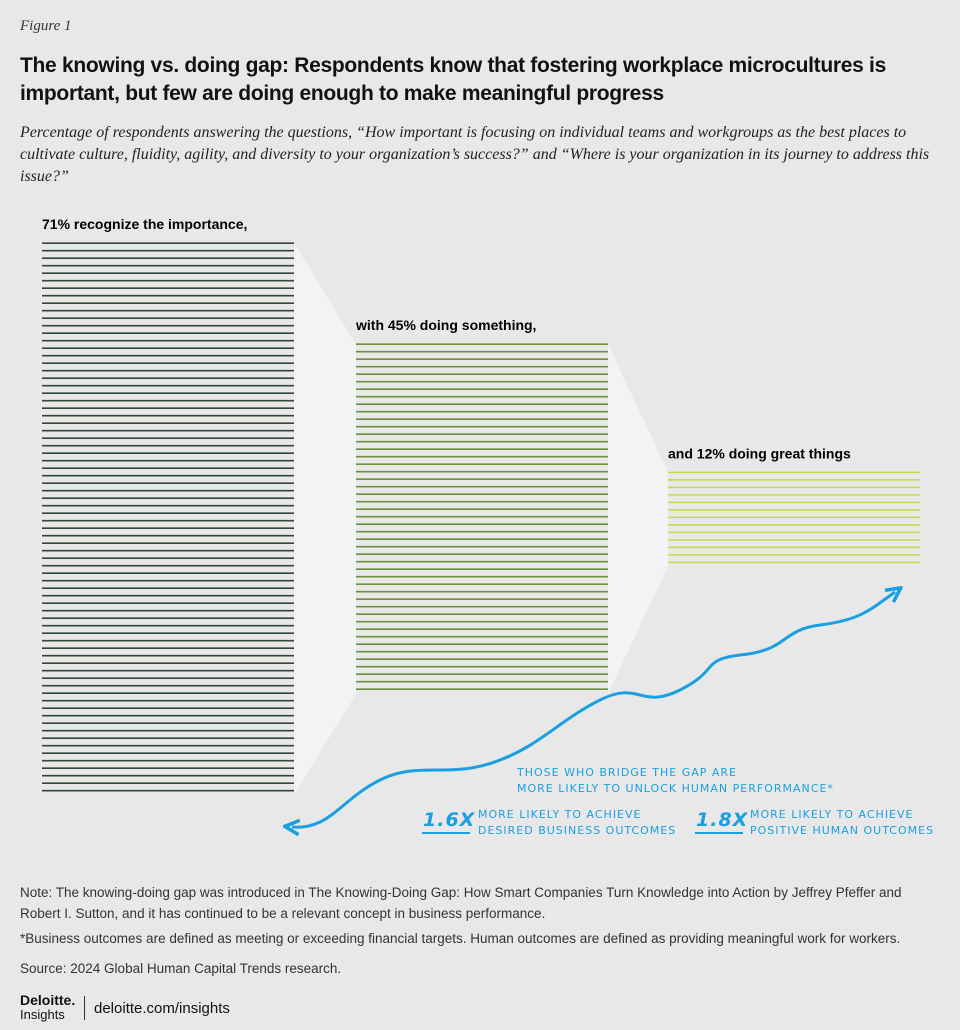  Describe the element at coordinates (842, 830) in the screenshot. I see `annotation-line: positive human outcomes` at that location.